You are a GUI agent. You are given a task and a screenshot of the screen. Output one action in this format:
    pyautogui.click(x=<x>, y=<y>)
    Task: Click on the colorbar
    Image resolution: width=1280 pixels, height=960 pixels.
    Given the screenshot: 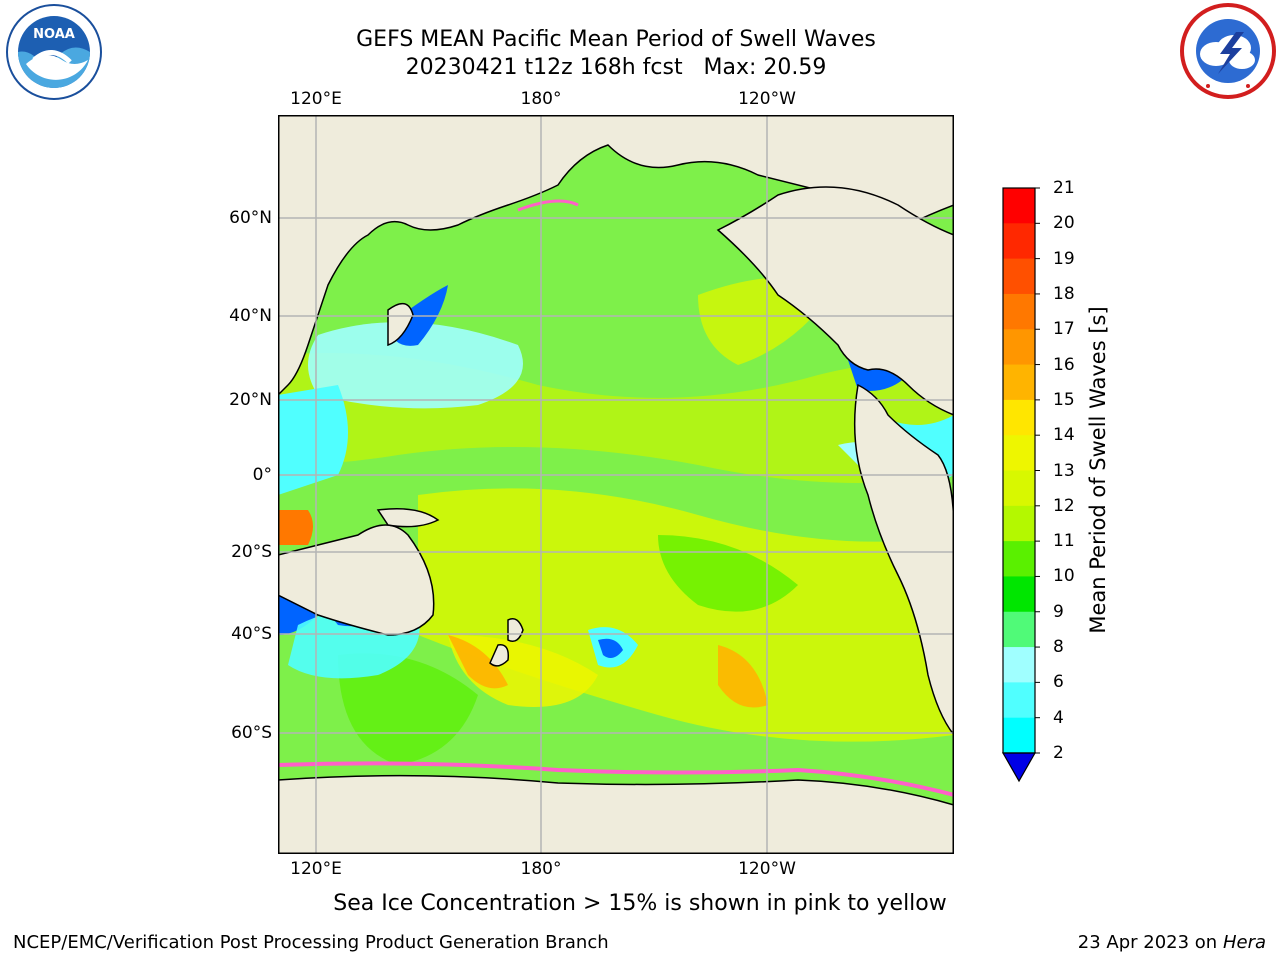 What is the action you would take?
    pyautogui.click(x=1020, y=485)
    